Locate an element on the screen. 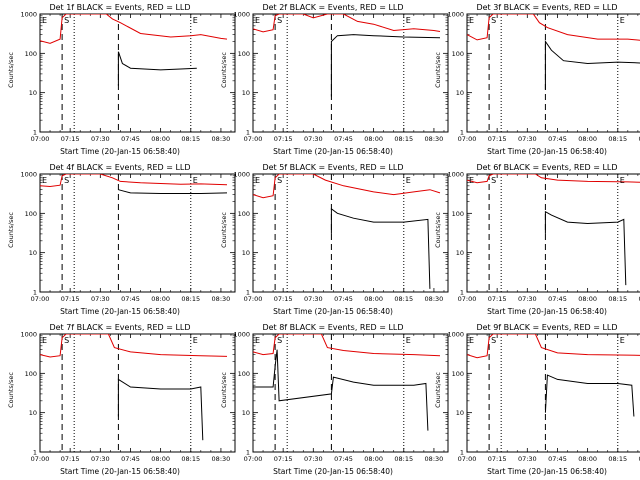 The image size is (640, 480). panel-title: Det 2f BLACK = Events, RED = LLD is located at coordinates (332, 7).